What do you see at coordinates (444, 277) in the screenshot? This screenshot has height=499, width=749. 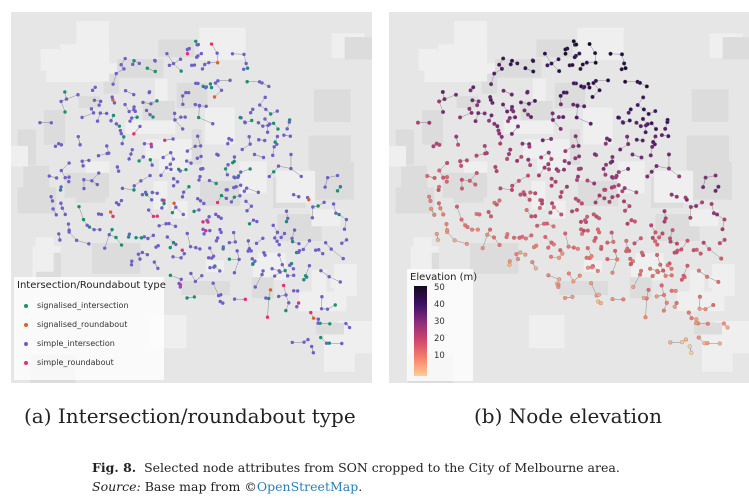 I see `legend-title: Elevation (m)` at bounding box center [444, 277].